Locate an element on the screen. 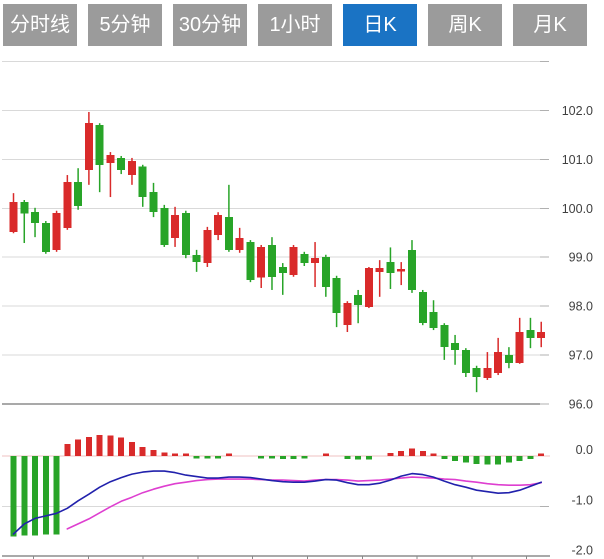  interval-tab-3: 1小时 is located at coordinates (295, 25).